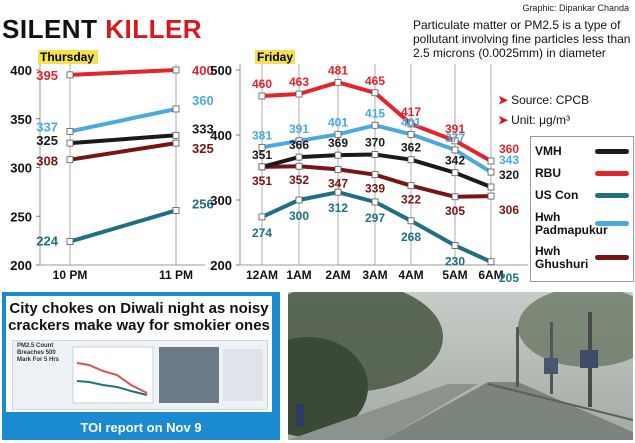 The image size is (635, 443). What do you see at coordinates (47, 241) in the screenshot?
I see `data-label: 224` at bounding box center [47, 241].